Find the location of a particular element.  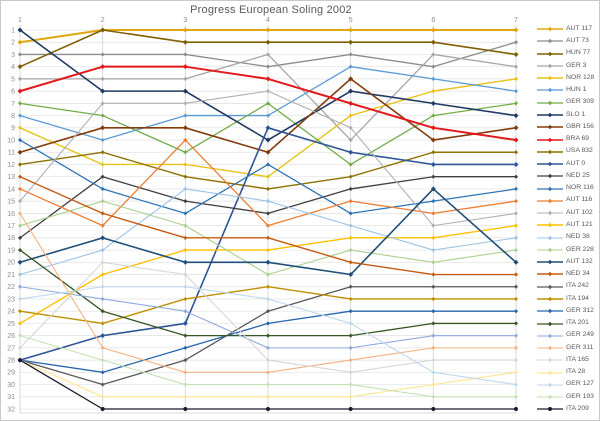

y-tick-label: 17 is located at coordinates (11, 226).